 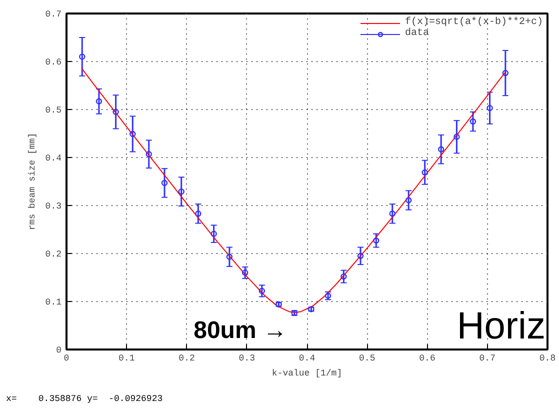 What do you see at coordinates (67, 359) in the screenshot?
I see `x-tick-label: 0` at bounding box center [67, 359].